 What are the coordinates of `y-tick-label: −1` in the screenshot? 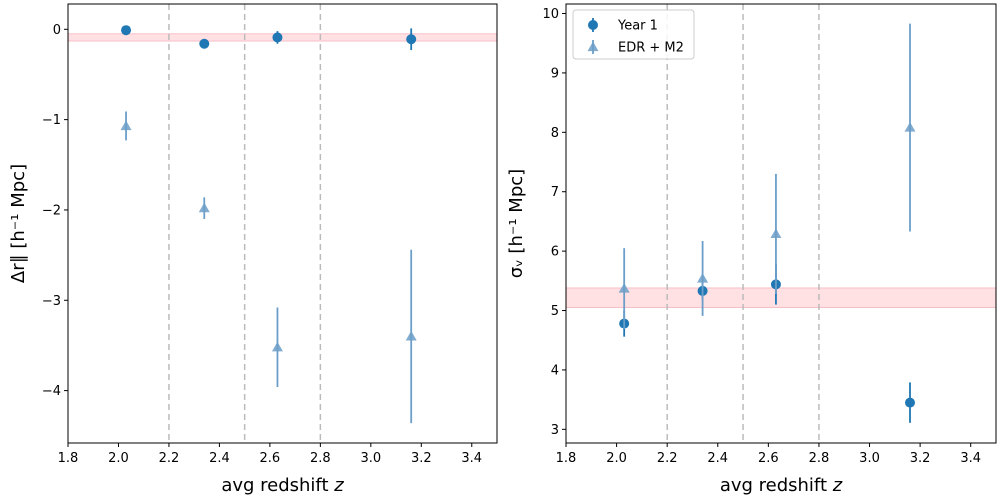 It's located at (51, 120).